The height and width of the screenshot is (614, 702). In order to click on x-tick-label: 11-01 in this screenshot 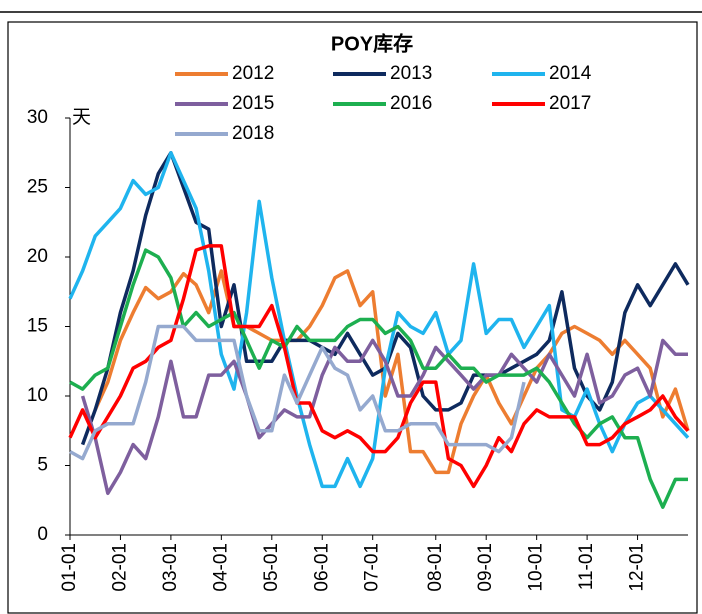, I will do `click(586, 566)`.